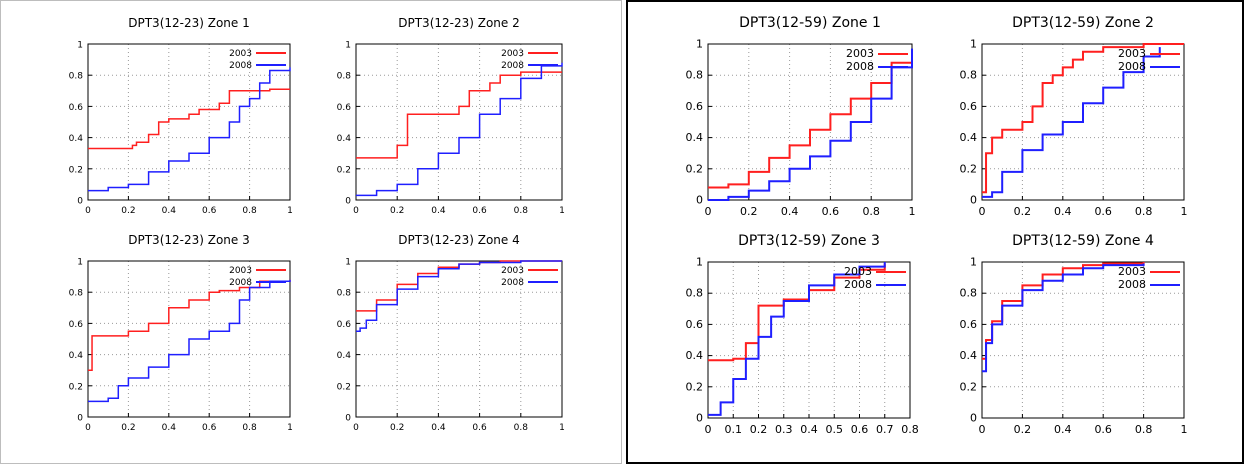 The width and height of the screenshot is (1244, 464). Describe the element at coordinates (189, 23) in the screenshot. I see `chart-title: DPT3(12-23) Zone 1` at that location.